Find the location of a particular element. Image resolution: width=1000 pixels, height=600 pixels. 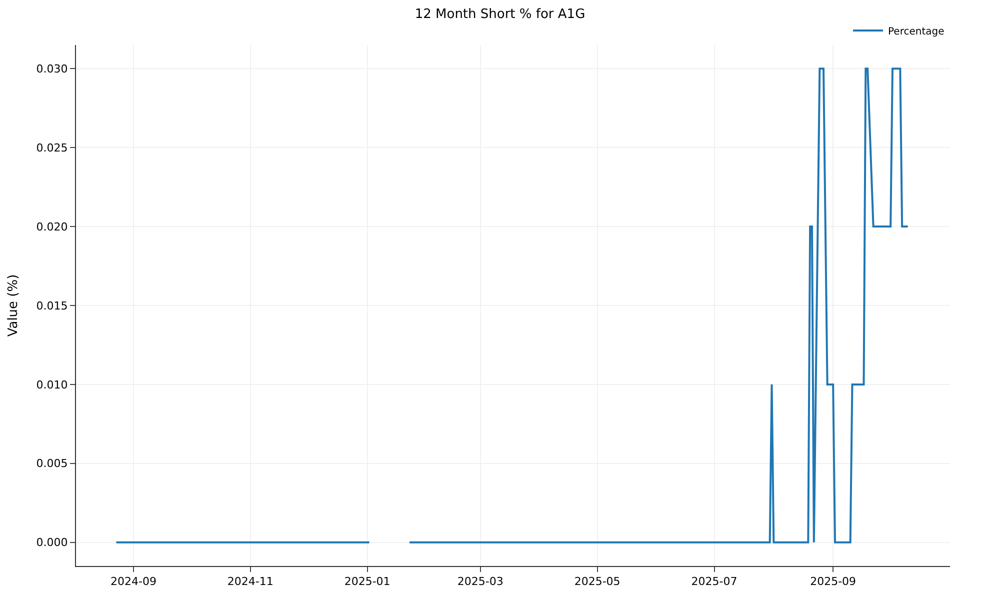

chart-title: 12 Month Short % for A1G is located at coordinates (500, 14).